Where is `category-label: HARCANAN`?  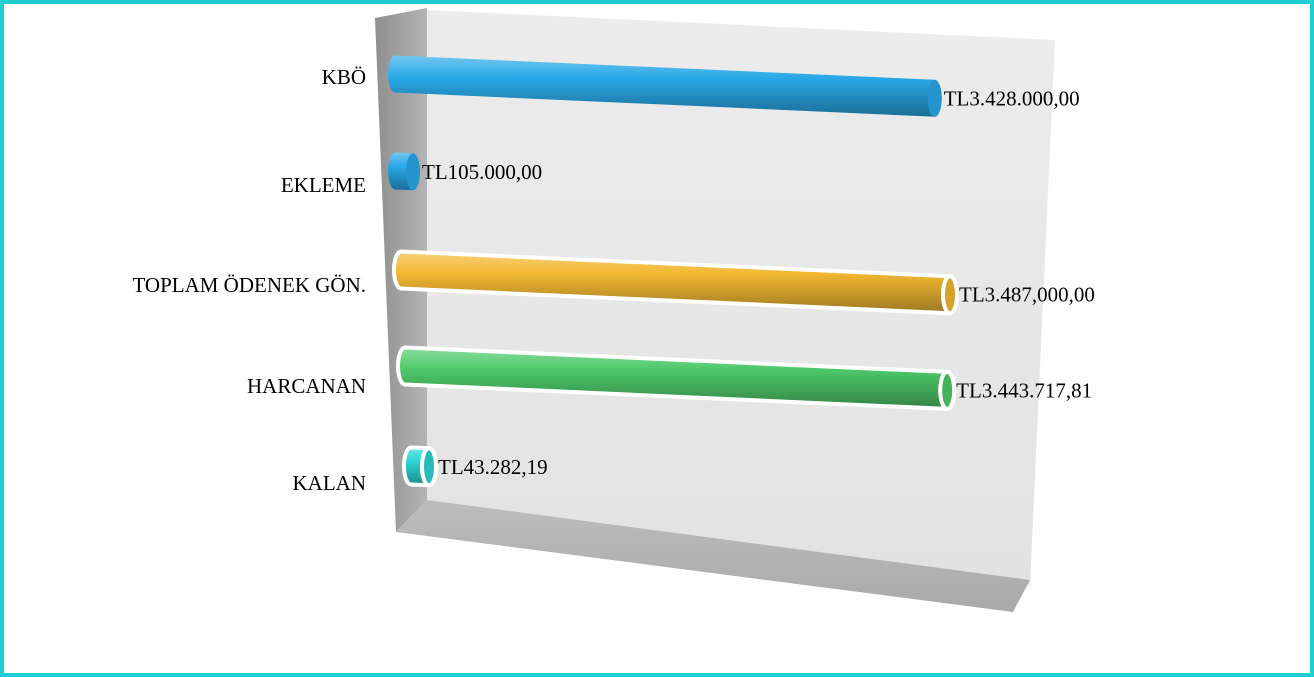
category-label: HARCANAN is located at coordinates (306, 386).